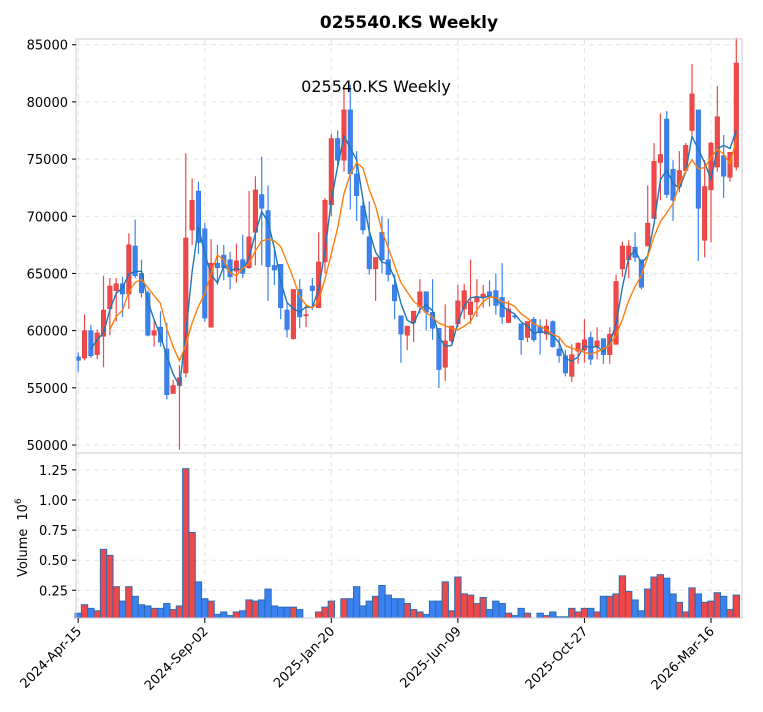 This screenshot has width=763, height=712. What do you see at coordinates (53, 591) in the screenshot?
I see `volume-tick-label: 0.25` at bounding box center [53, 591].